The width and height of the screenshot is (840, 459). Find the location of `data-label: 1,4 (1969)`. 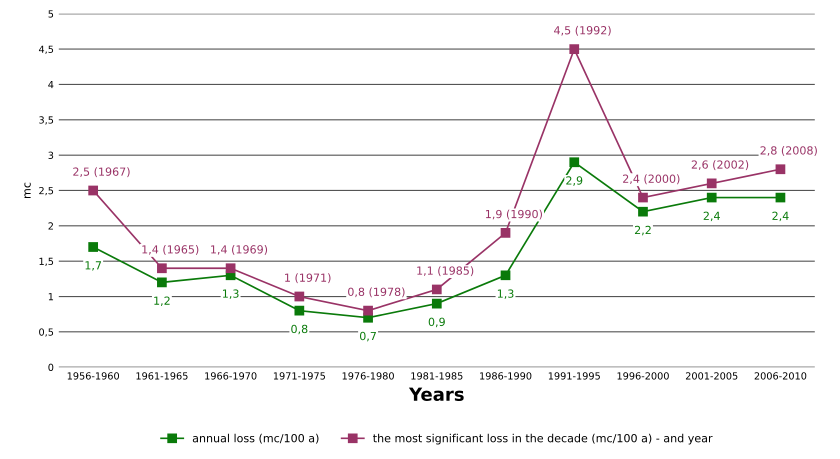

data-label: 1,4 (1969) is located at coordinates (239, 250).